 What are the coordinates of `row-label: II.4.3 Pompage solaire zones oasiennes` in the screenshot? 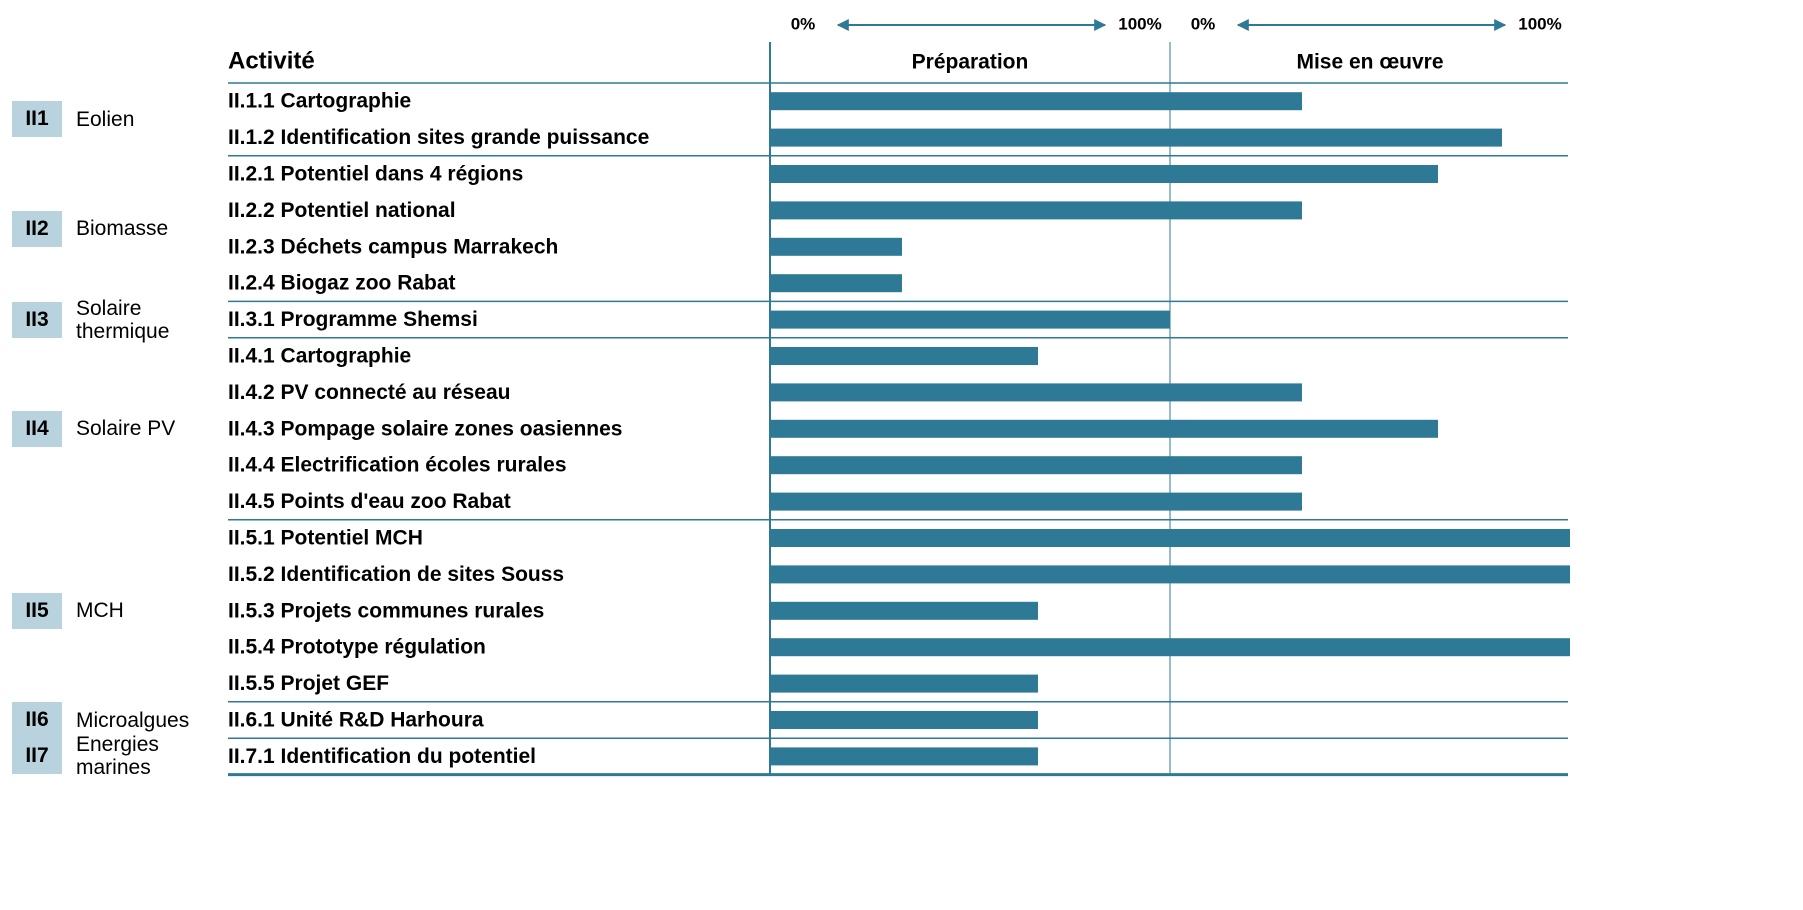 It's located at (425, 428).